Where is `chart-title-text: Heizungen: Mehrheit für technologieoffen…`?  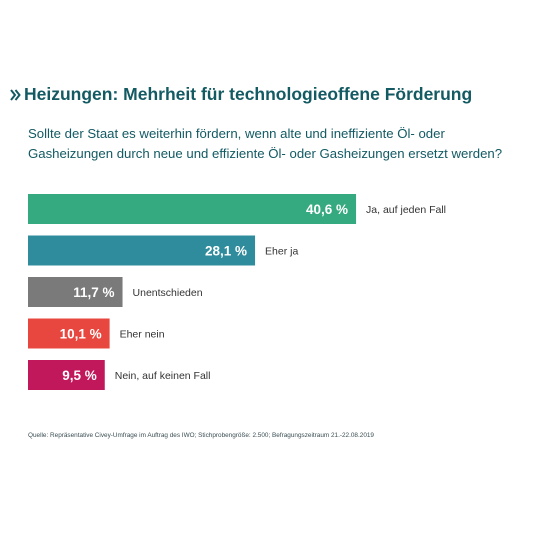
chart-title-text: Heizungen: Mehrheit für technologieoffen… is located at coordinates (248, 94).